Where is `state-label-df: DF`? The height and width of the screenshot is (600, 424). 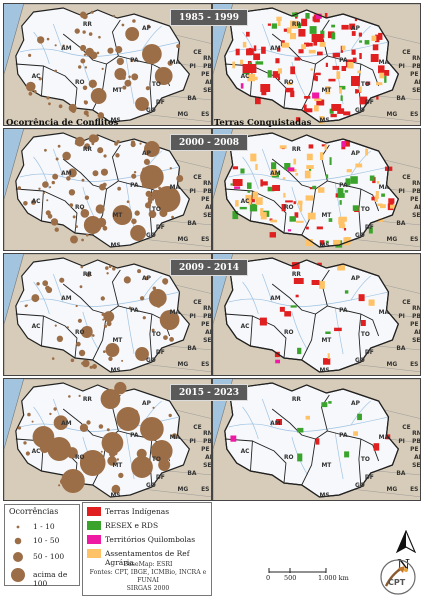 state-label-df: DF is located at coordinates (369, 477).